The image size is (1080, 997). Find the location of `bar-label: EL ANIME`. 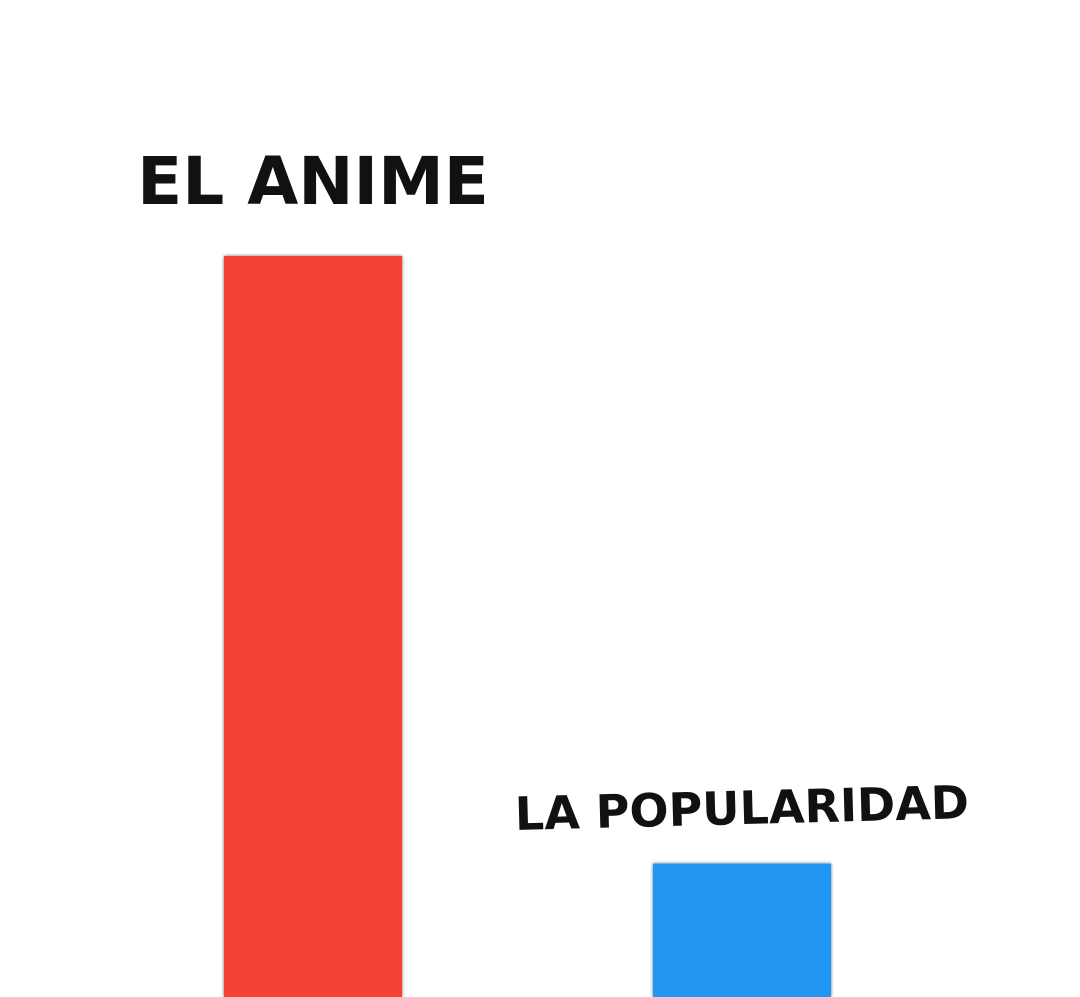

bar-label: EL ANIME is located at coordinates (313, 181).